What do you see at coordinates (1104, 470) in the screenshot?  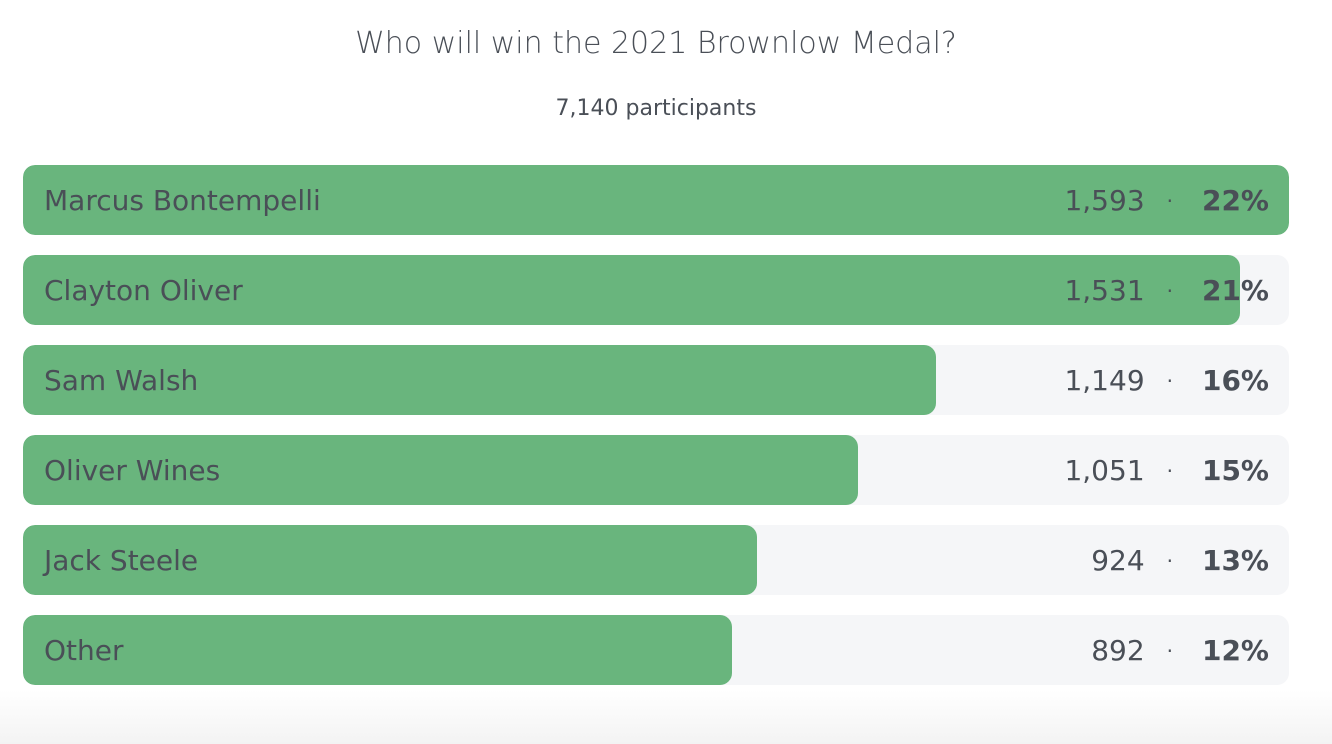 I see `vote-count: 1,051` at bounding box center [1104, 470].